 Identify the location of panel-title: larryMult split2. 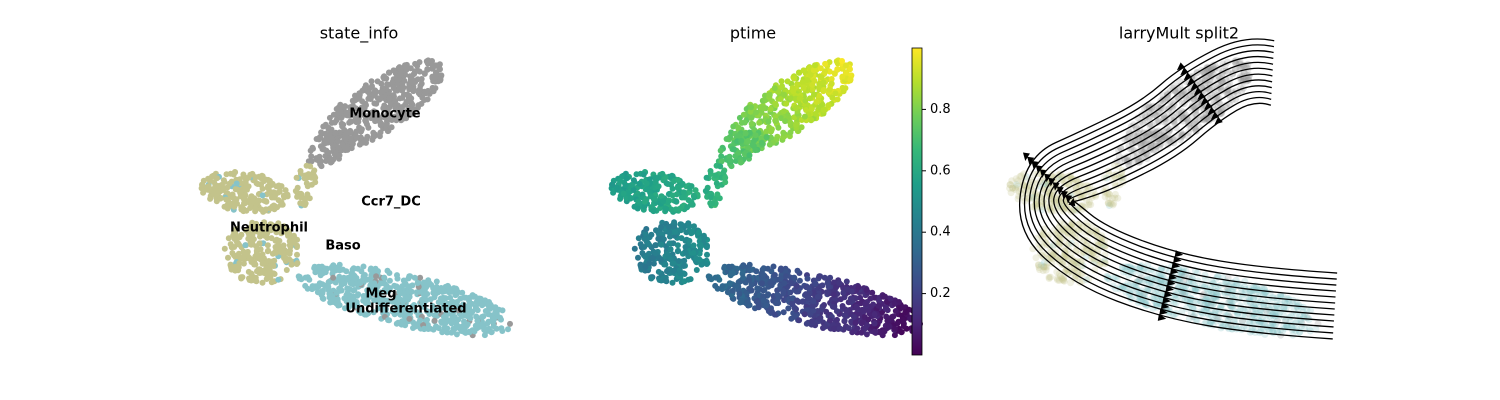
(1179, 33).